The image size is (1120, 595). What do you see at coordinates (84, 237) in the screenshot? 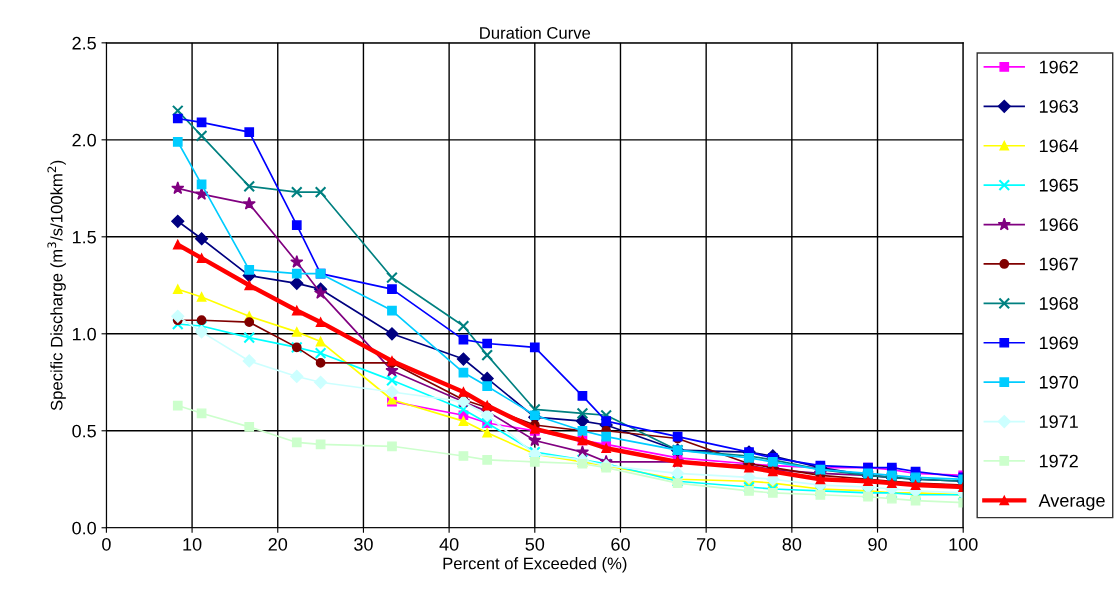
I see `y-tick-label: 1.5` at bounding box center [84, 237].